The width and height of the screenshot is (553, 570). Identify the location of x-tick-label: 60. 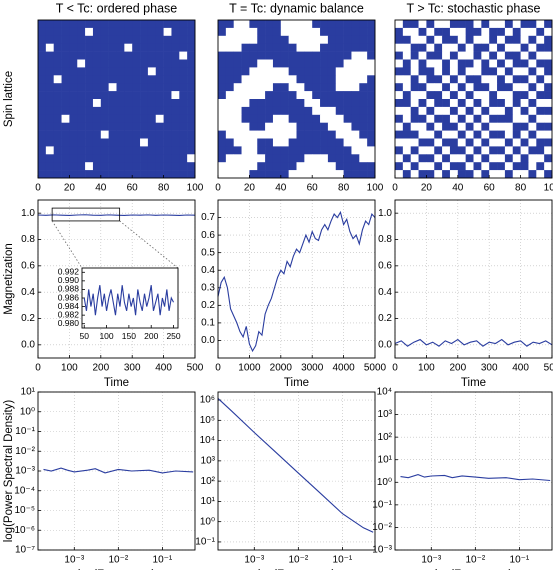
(490, 188).